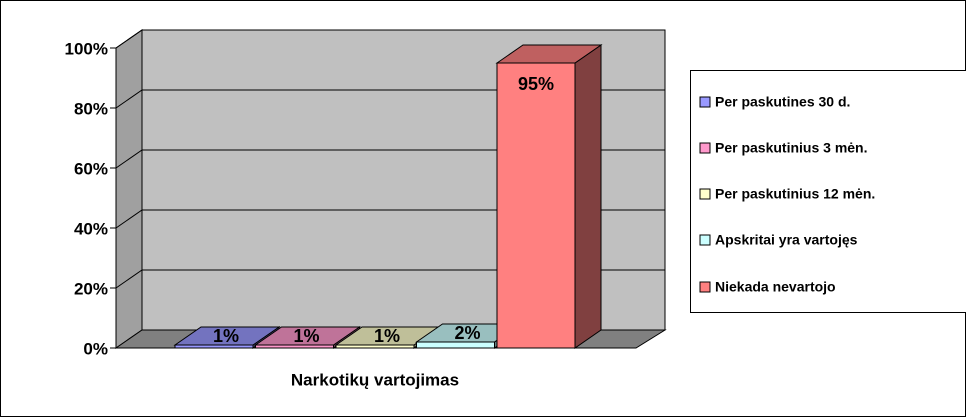 The image size is (966, 417). Describe the element at coordinates (91, 288) in the screenshot. I see `y-tick-label: 20%` at that location.